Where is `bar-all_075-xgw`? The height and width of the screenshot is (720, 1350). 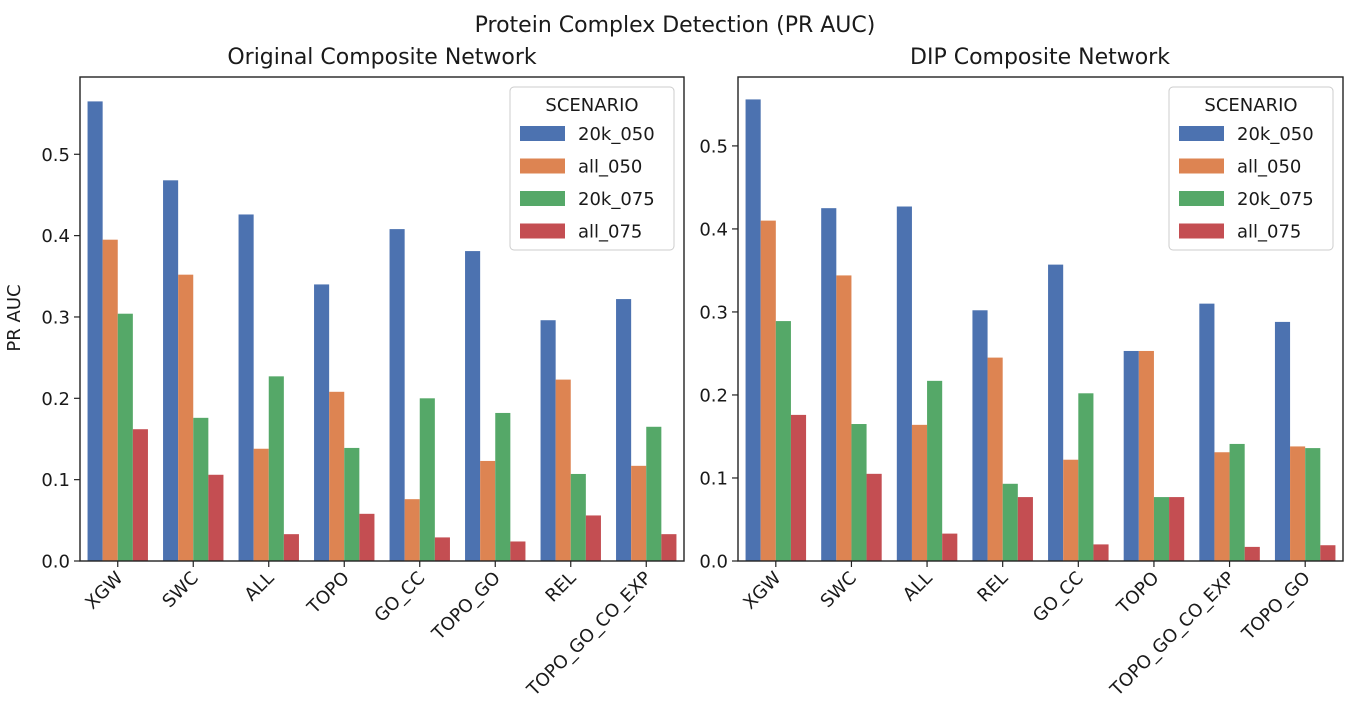 bar-all_075-xgw is located at coordinates (798, 487).